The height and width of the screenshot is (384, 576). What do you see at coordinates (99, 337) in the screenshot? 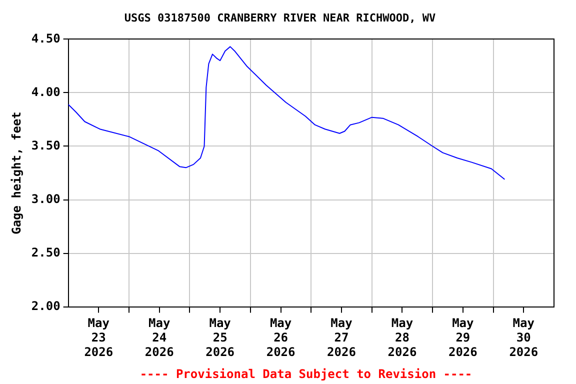
I see `x-tick-label: May 23 2026` at bounding box center [99, 337].